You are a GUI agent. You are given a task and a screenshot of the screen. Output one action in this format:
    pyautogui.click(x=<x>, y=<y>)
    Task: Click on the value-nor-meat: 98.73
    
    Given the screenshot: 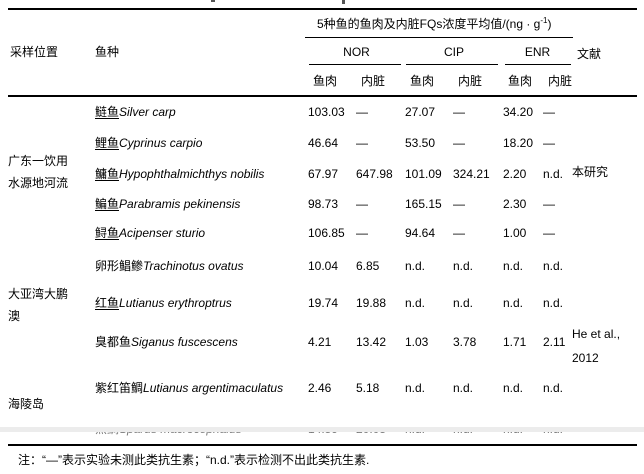 What is the action you would take?
    pyautogui.click(x=323, y=204)
    